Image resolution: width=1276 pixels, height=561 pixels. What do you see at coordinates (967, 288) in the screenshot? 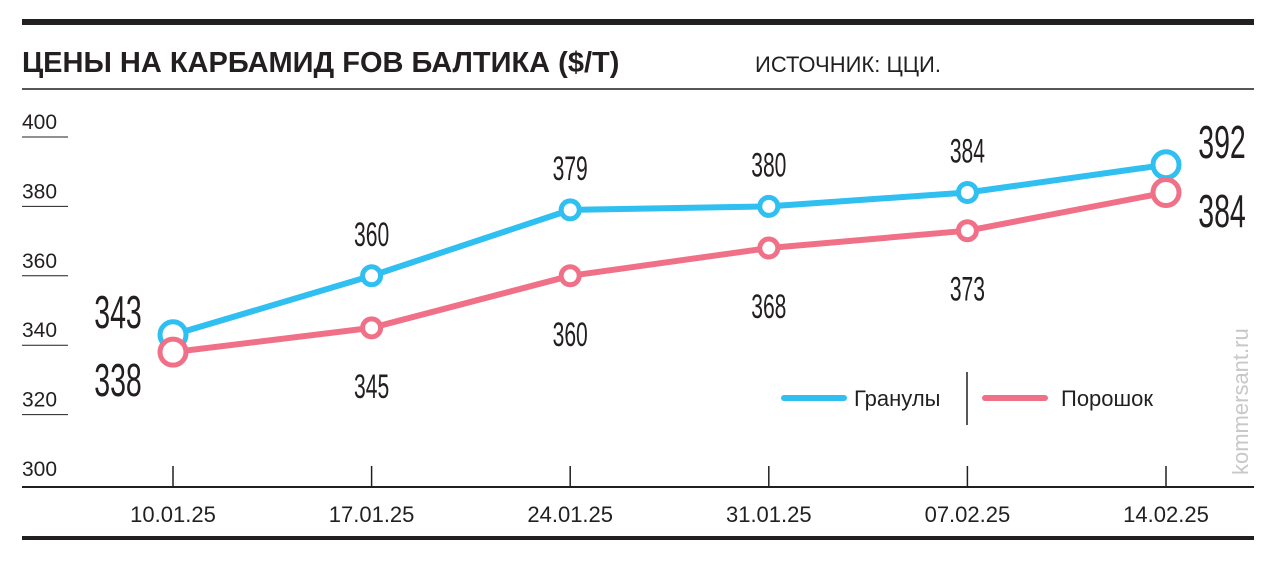
I see `data-label: 373` at bounding box center [967, 288].